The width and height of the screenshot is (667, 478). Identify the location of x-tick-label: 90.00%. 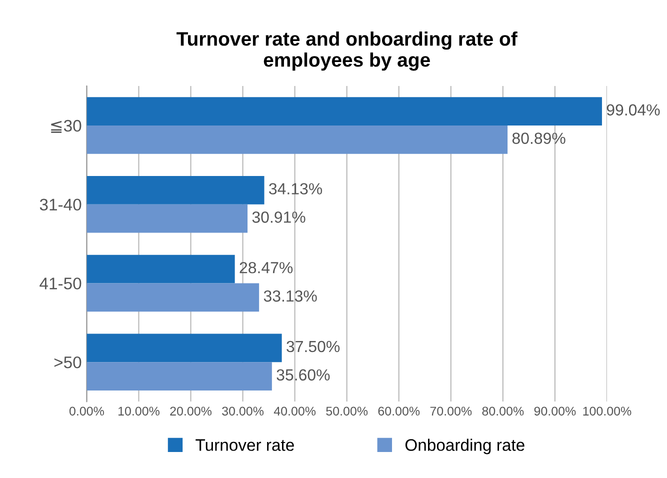
(555, 411).